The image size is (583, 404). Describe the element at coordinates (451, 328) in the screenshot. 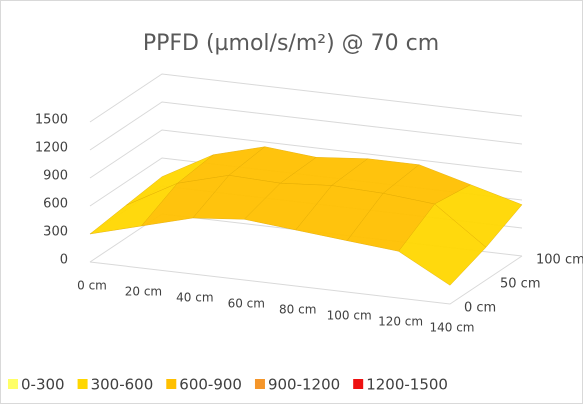

I see `x-tick-label: 140 cm` at that location.